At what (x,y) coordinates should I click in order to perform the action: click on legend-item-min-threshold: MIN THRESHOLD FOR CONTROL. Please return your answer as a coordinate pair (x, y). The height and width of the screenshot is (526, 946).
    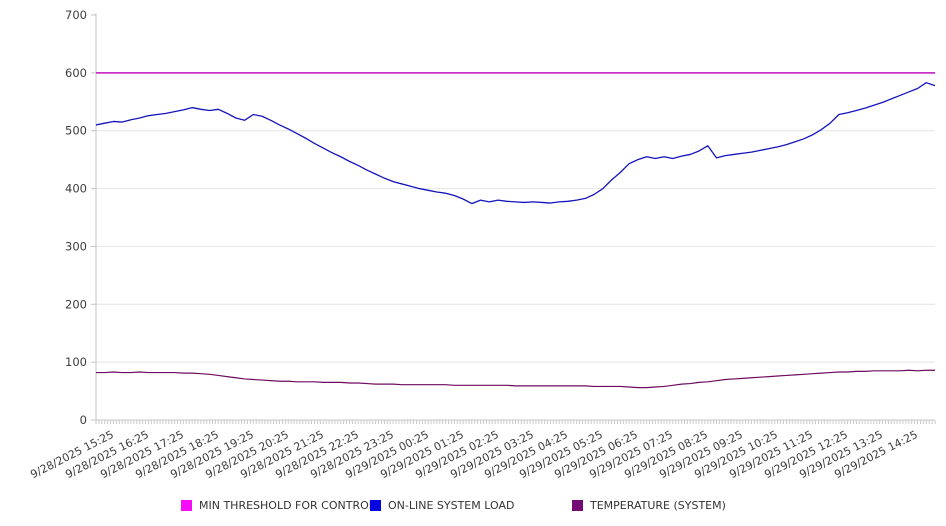
    Looking at the image, I should click on (278, 505).